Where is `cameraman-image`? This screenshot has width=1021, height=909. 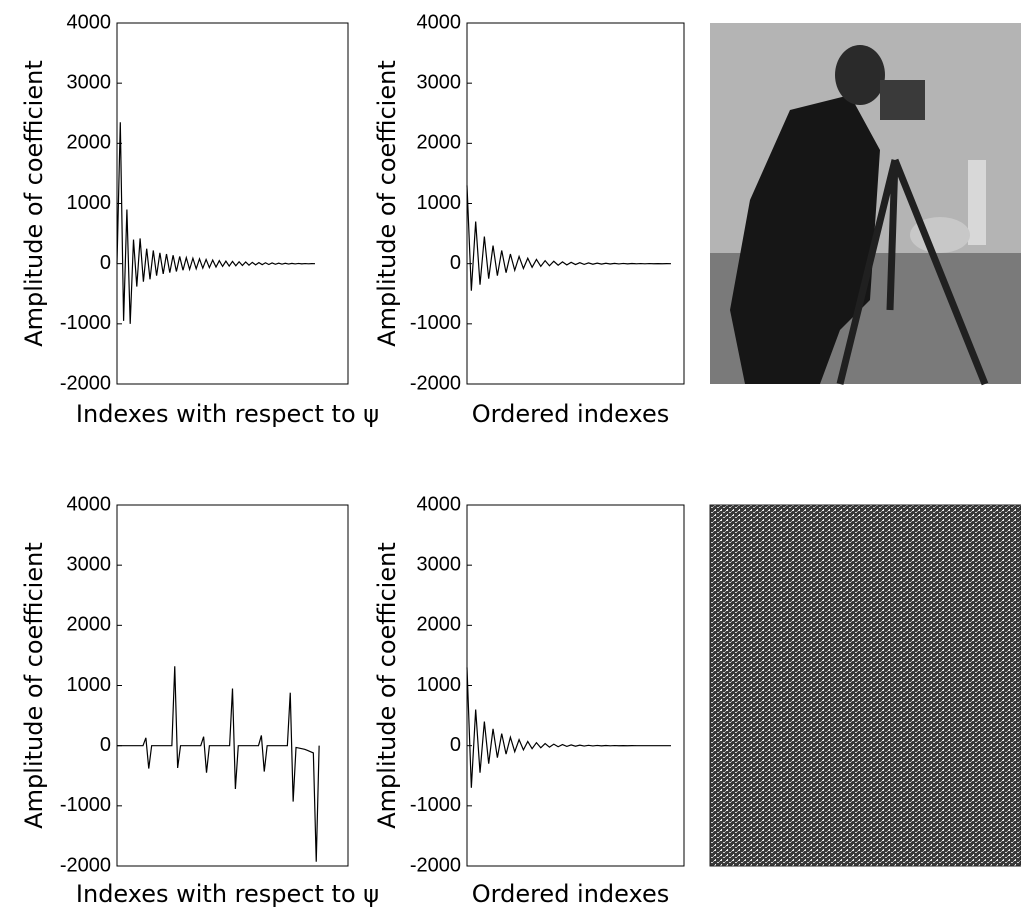 cameraman-image is located at coordinates (865, 204).